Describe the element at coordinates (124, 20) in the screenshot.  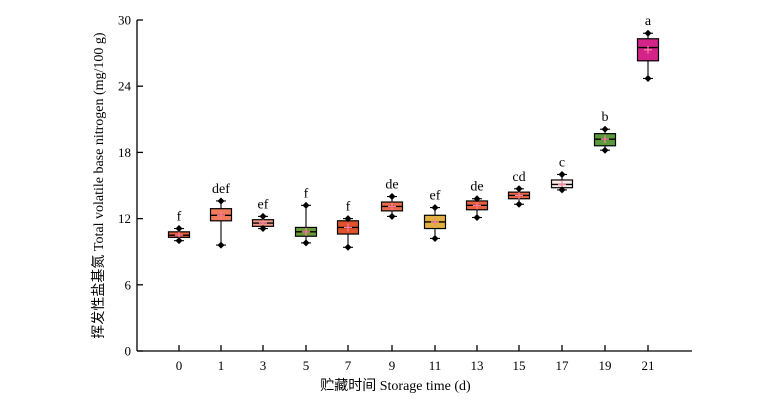
I see `y-tick-label: 30` at that location.